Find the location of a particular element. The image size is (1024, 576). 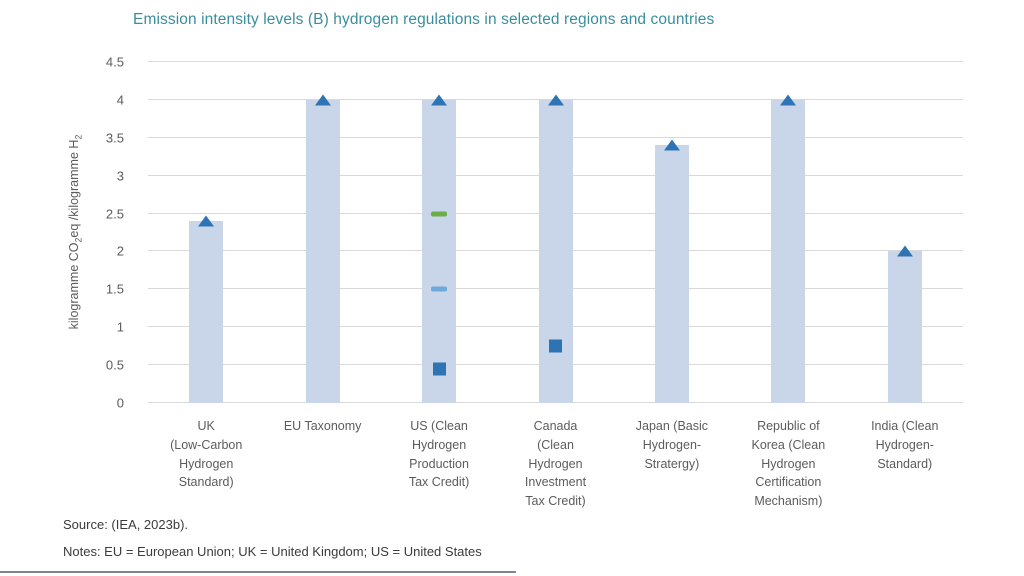

gridline is located at coordinates (555, 61).